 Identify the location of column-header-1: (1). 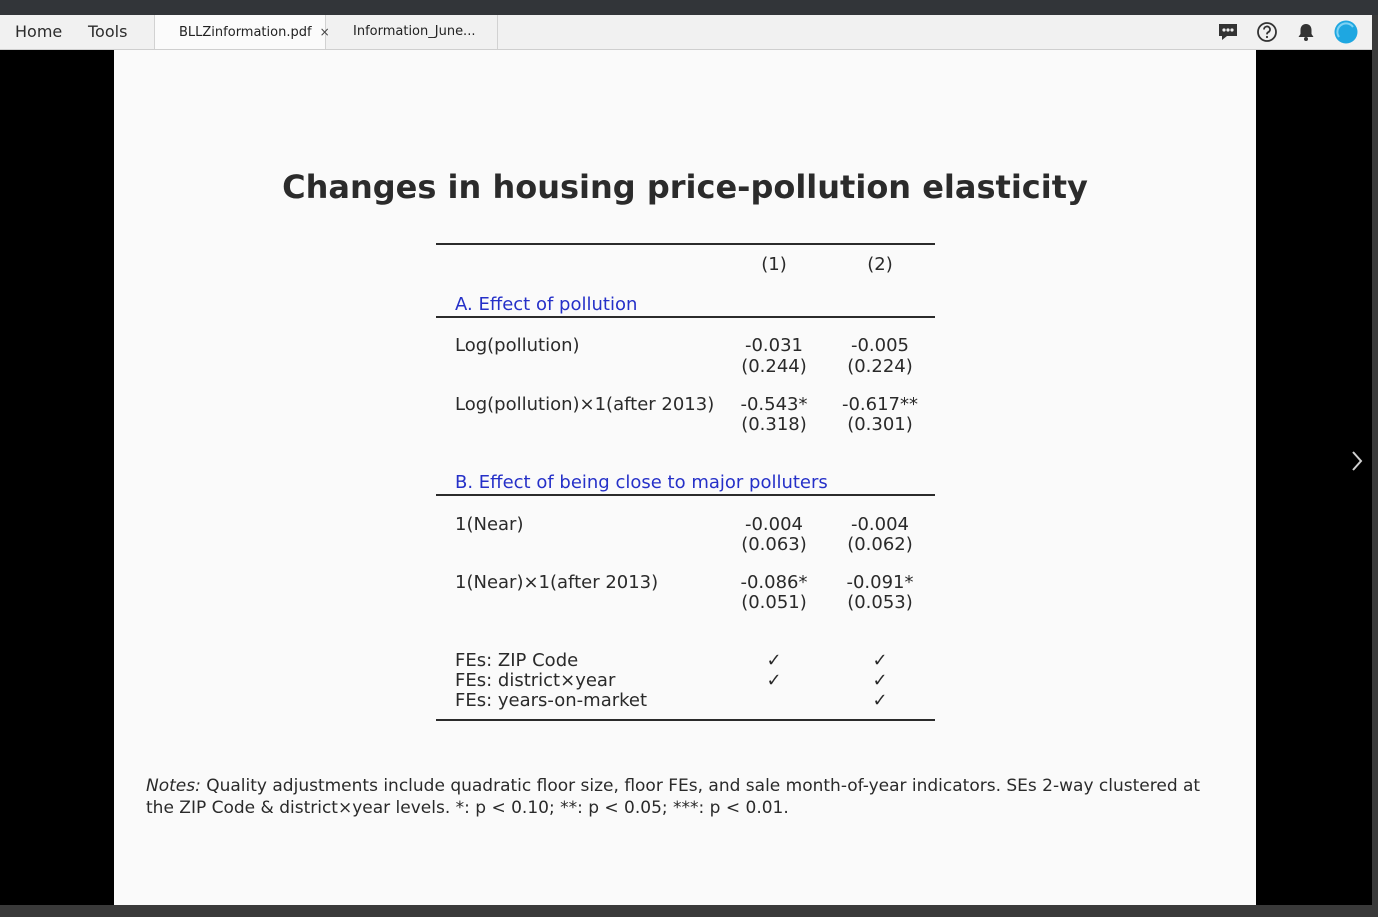
(774, 264).